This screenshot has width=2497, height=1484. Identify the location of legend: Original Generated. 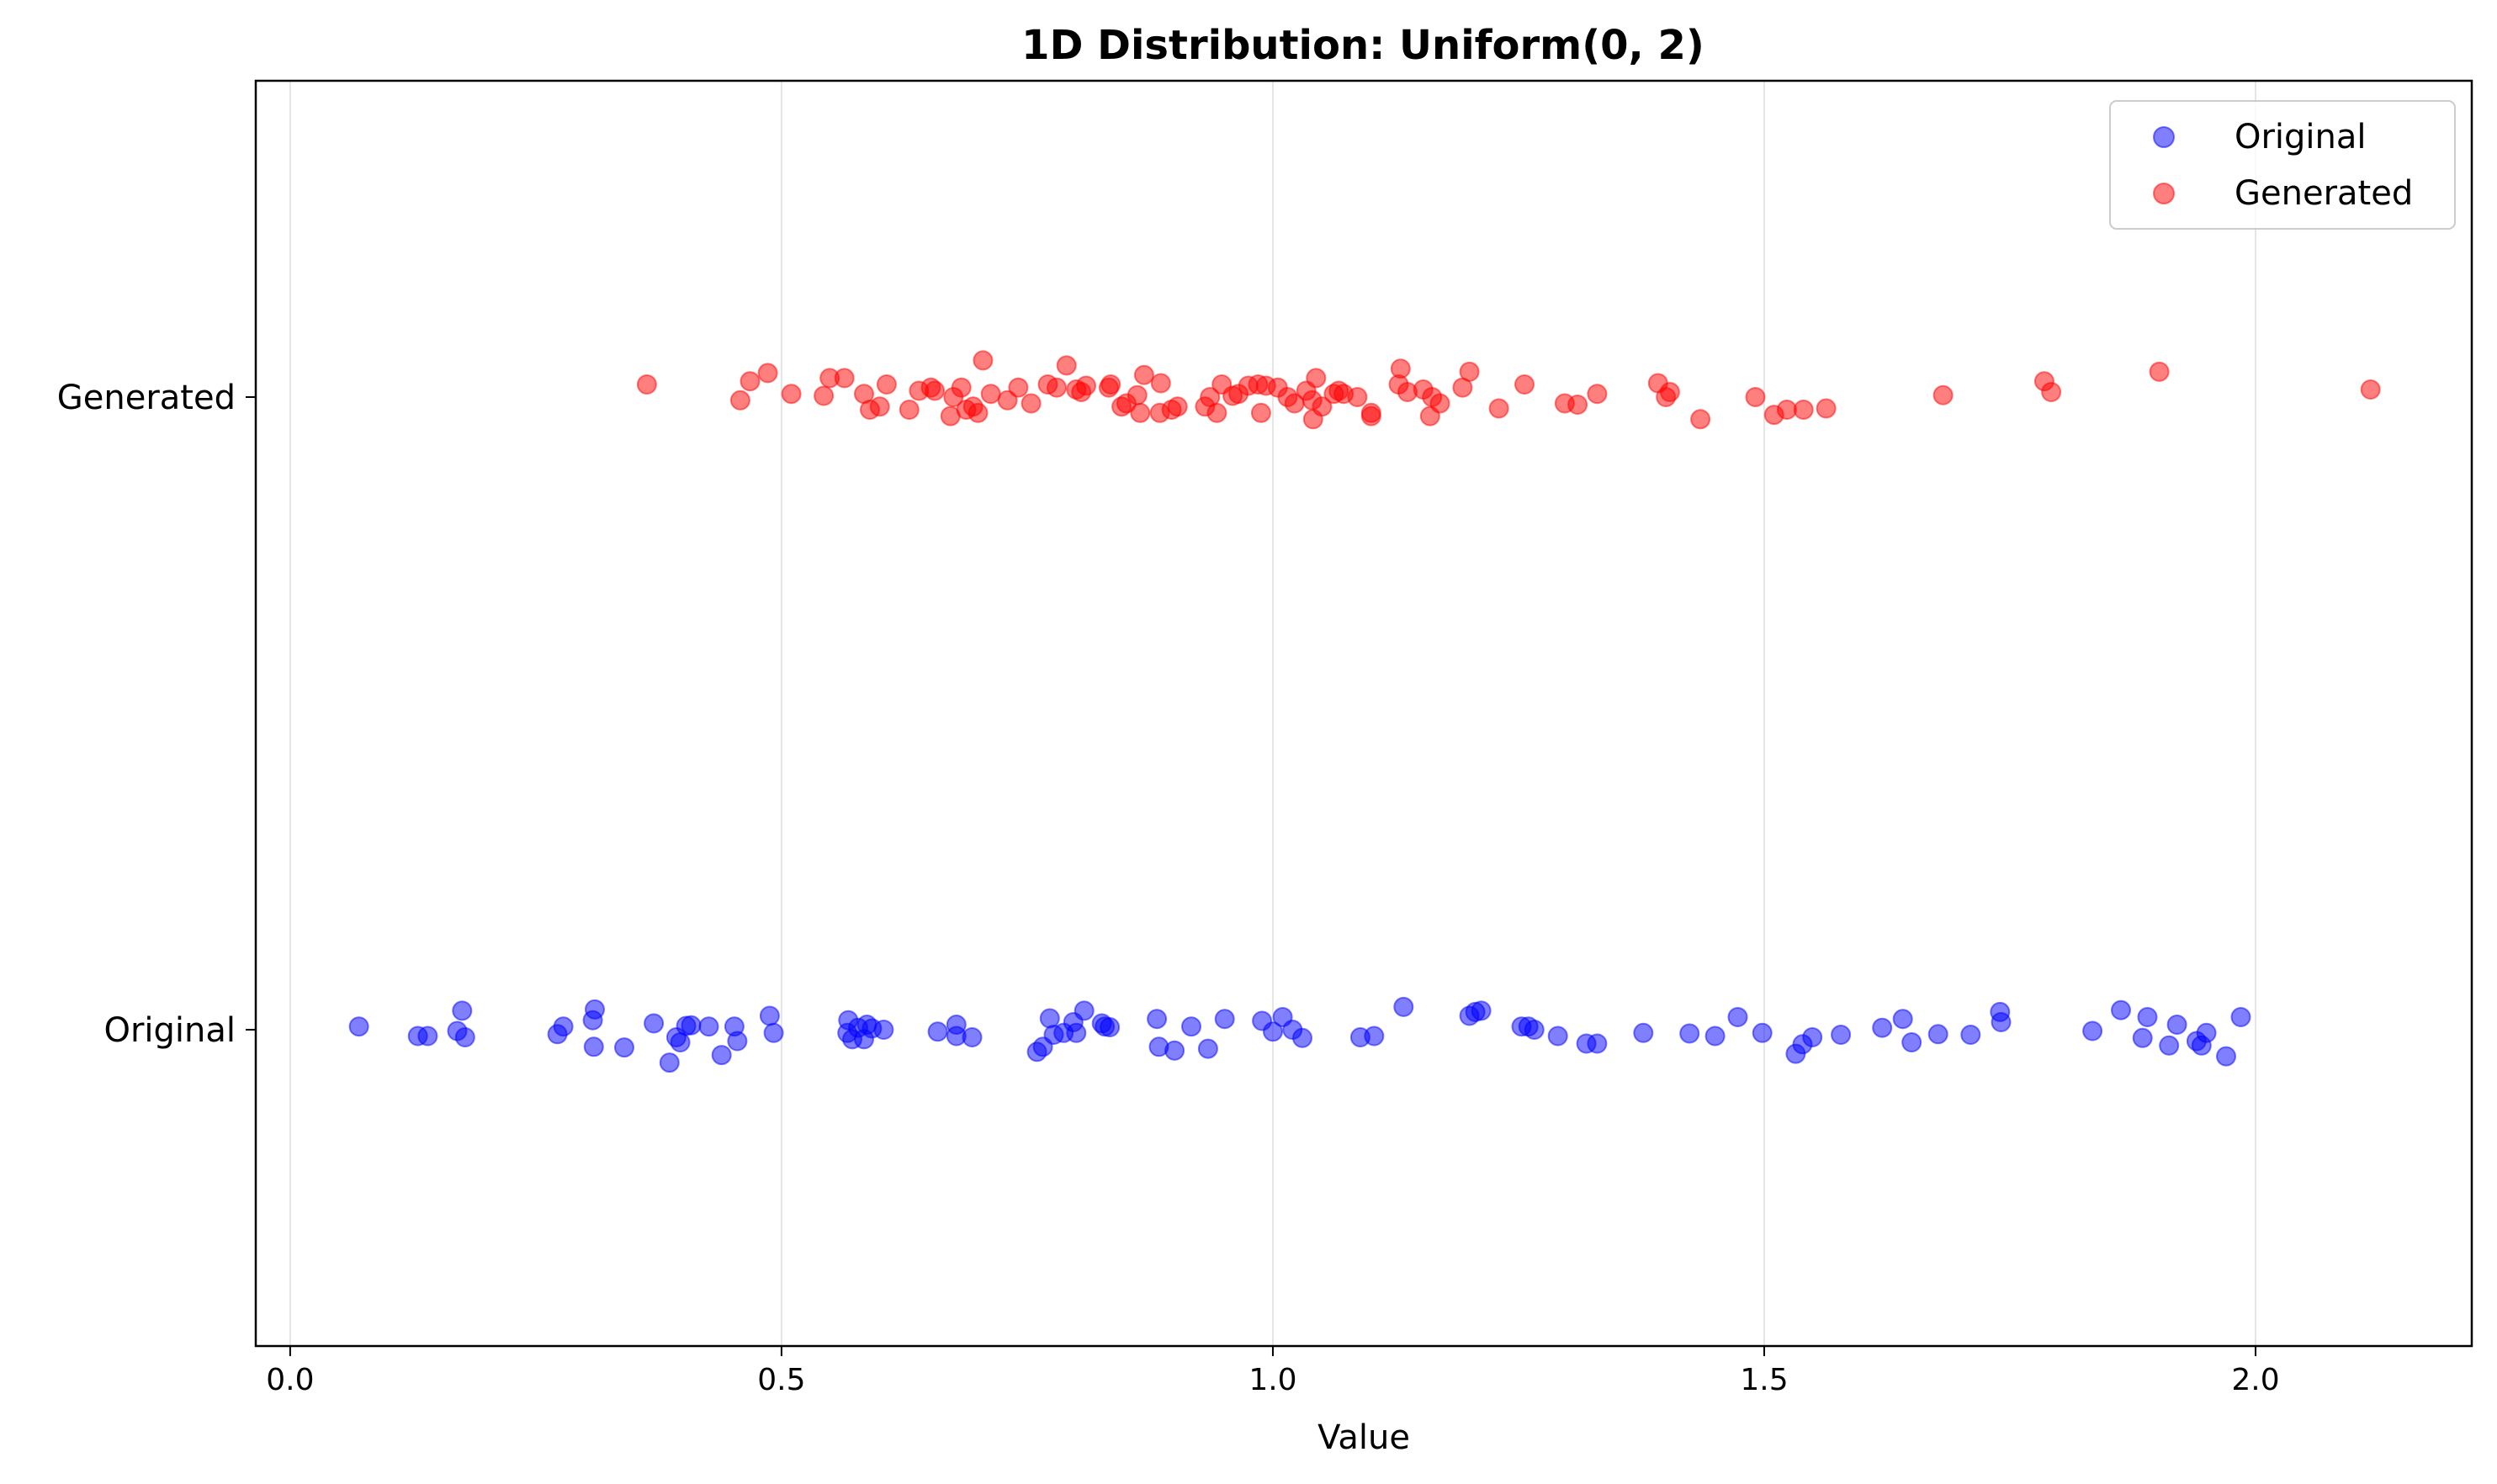
(2282, 165).